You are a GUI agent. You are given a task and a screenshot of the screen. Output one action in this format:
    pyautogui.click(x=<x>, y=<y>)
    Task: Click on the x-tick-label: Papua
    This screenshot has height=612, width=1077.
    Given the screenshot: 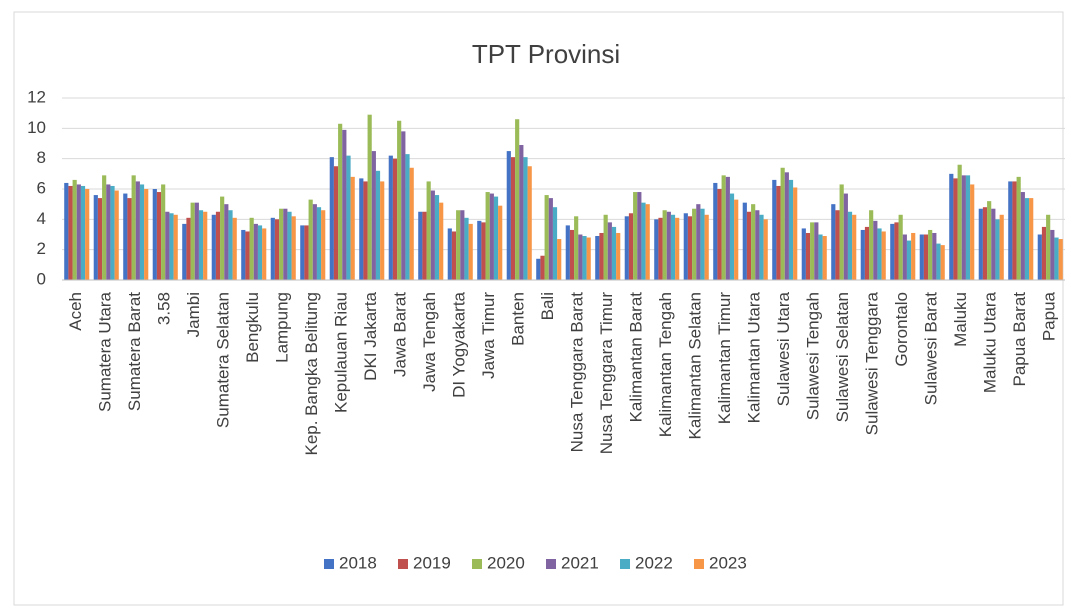 What is the action you would take?
    pyautogui.click(x=1049, y=316)
    